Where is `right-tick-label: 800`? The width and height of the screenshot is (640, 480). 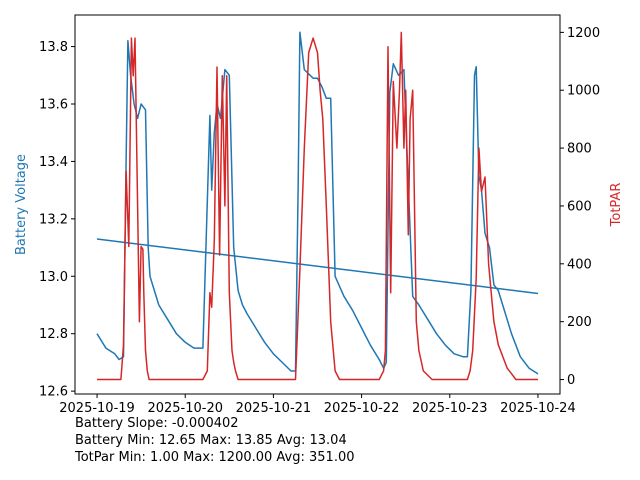 right-tick-label: 800 is located at coordinates (579, 149).